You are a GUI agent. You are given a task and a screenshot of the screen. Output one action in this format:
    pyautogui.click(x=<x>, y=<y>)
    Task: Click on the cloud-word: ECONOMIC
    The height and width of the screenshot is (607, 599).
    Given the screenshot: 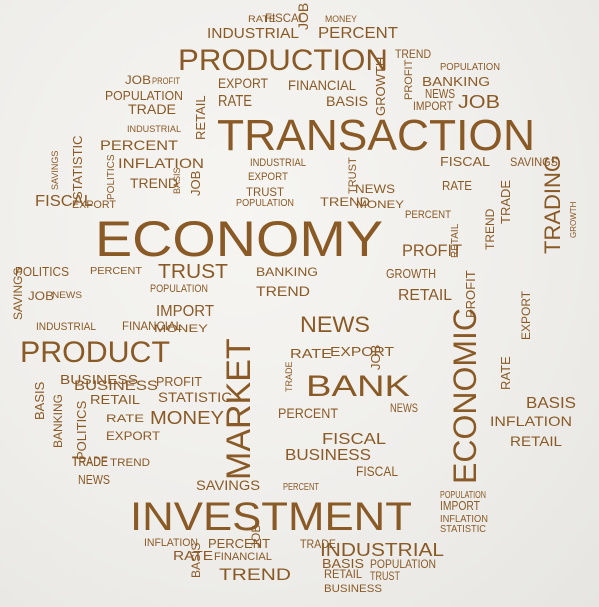 What is the action you would take?
    pyautogui.click(x=465, y=396)
    